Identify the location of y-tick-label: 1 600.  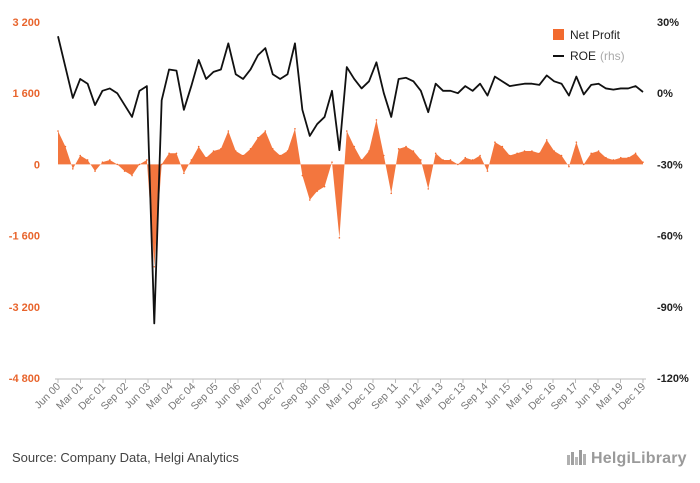
(26, 94).